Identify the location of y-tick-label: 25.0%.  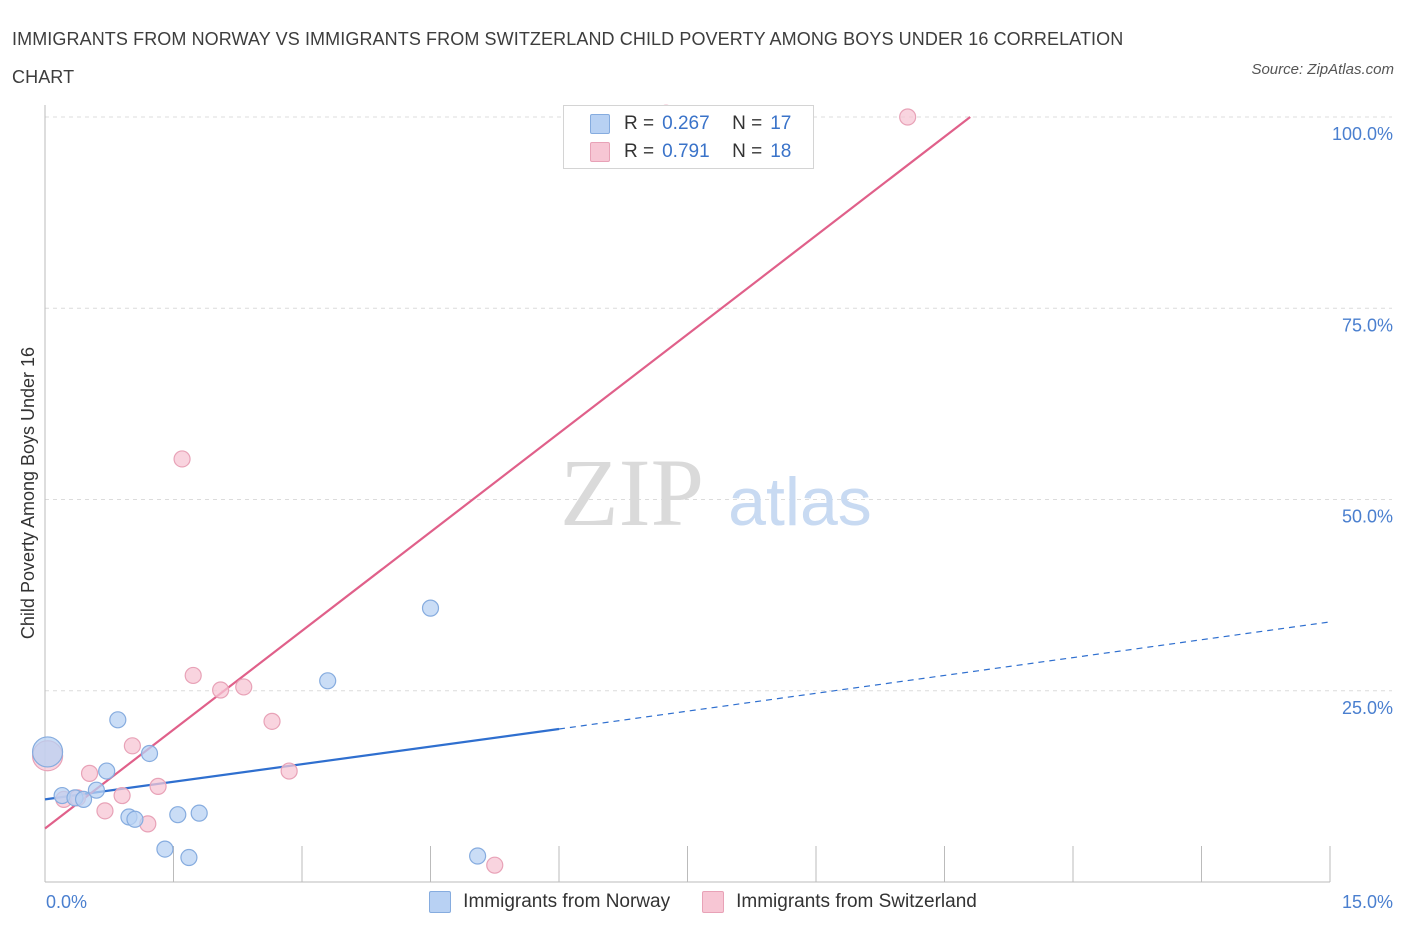
(1367, 708).